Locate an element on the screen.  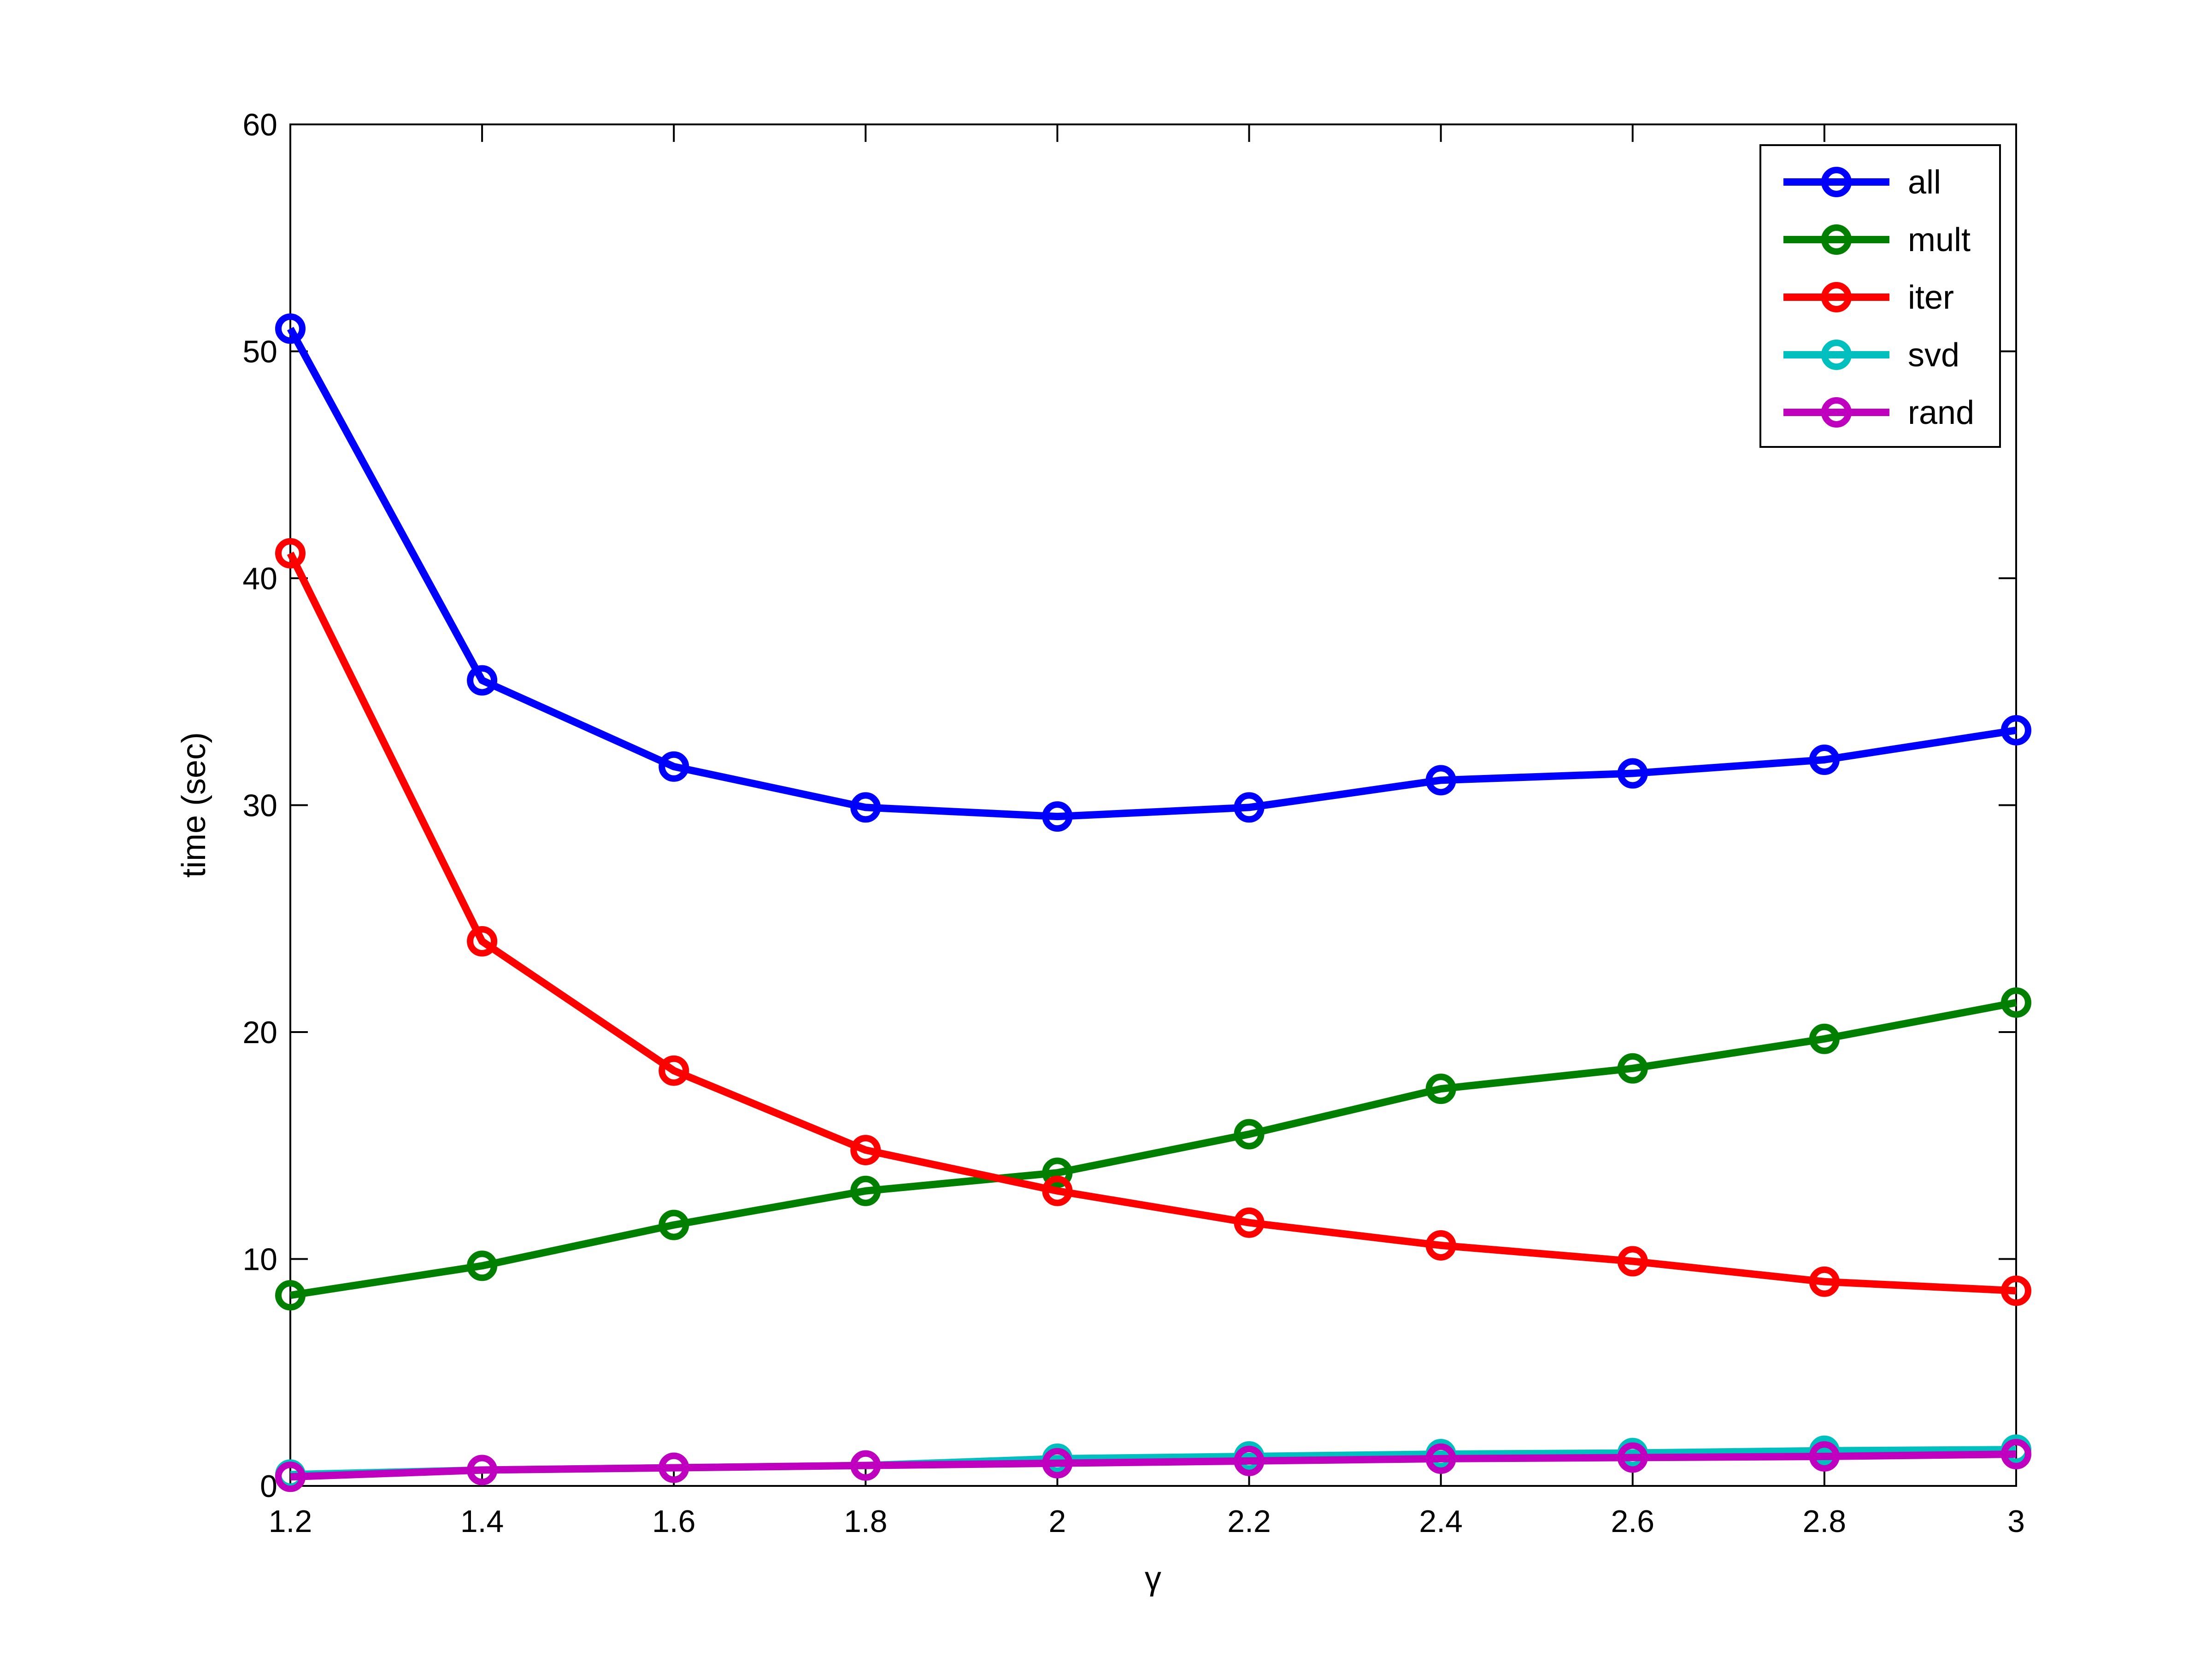
y-tick-label: 30 is located at coordinates (259, 805).